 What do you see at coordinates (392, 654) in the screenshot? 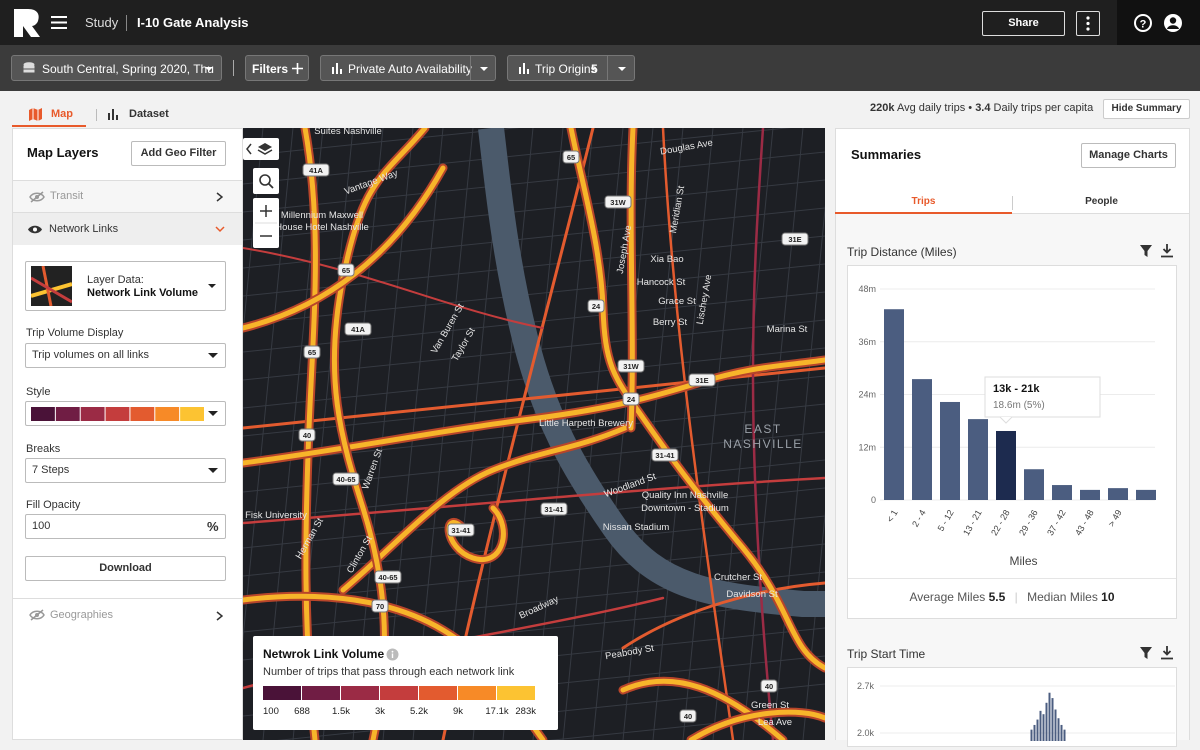
I see `info-icon` at bounding box center [392, 654].